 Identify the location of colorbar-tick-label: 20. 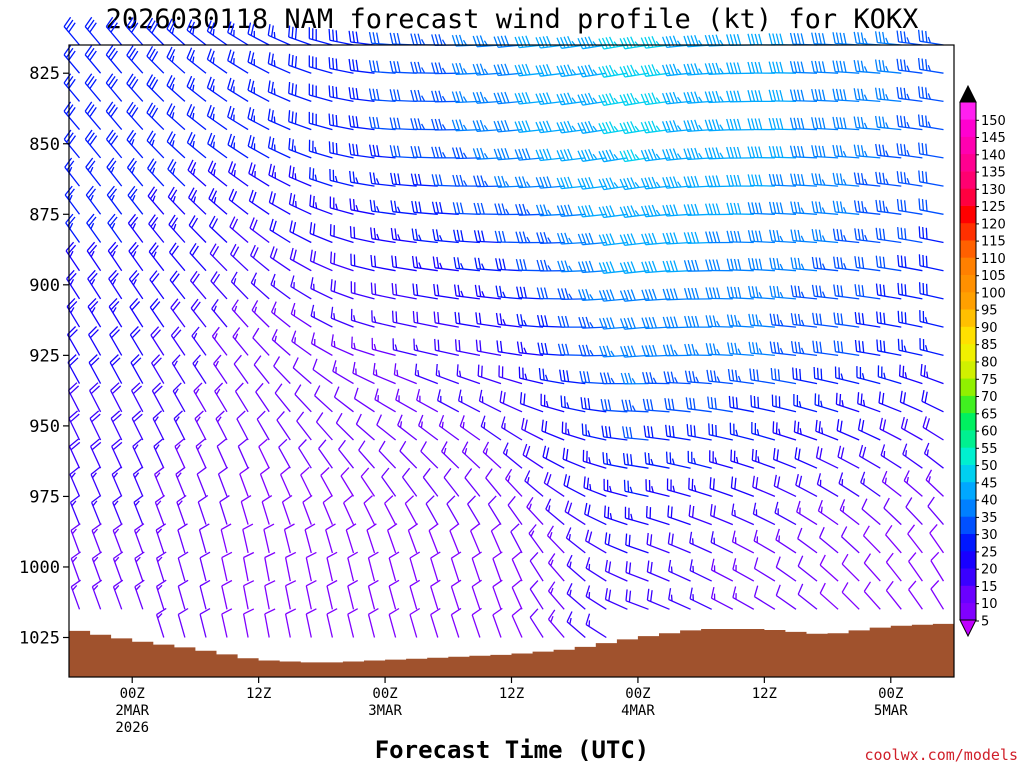
(989, 570).